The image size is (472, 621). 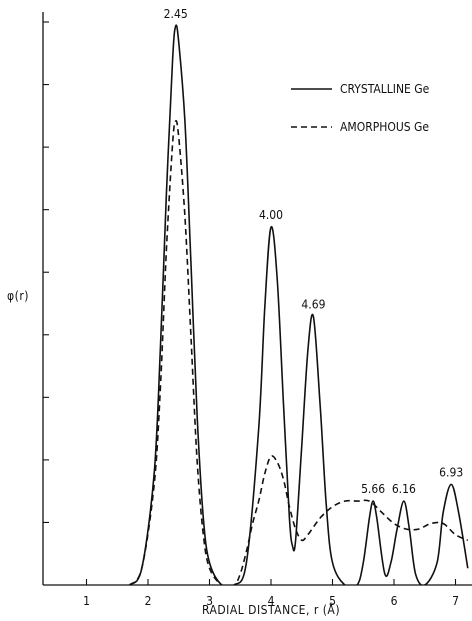 I want to click on x-tick-label: 1, so click(x=86, y=601).